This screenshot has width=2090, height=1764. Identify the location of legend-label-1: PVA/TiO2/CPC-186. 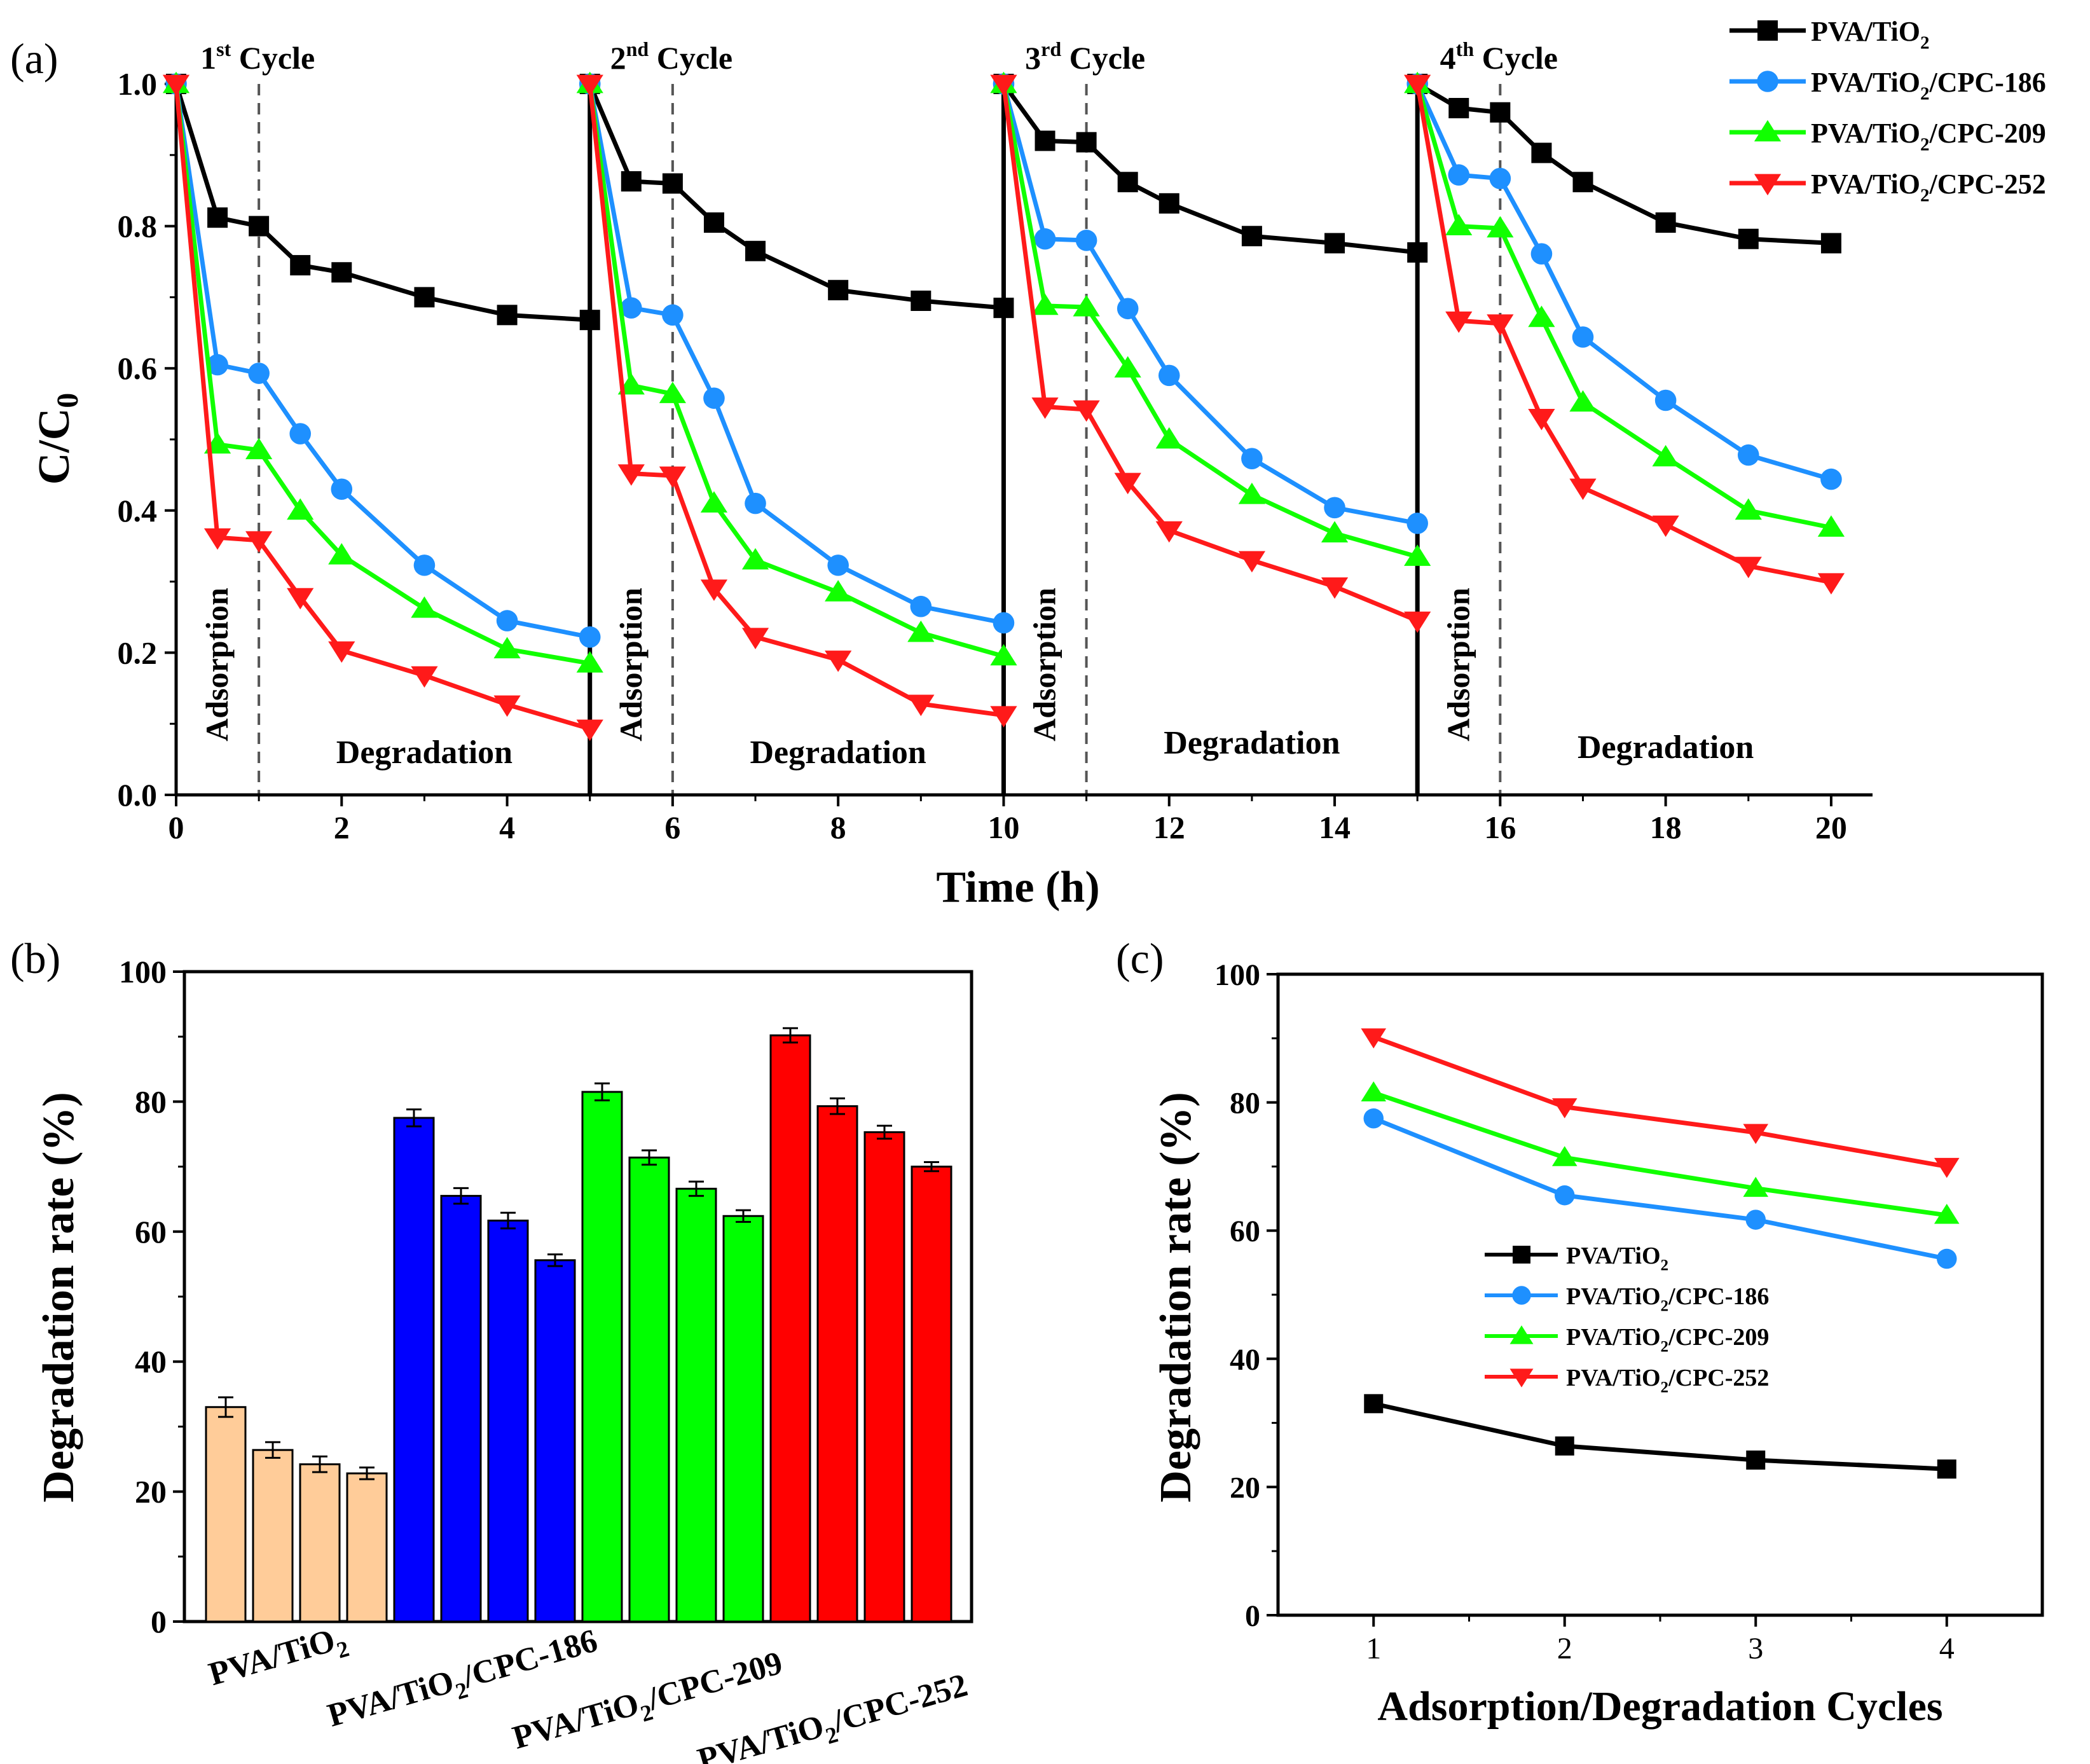
(1929, 85).